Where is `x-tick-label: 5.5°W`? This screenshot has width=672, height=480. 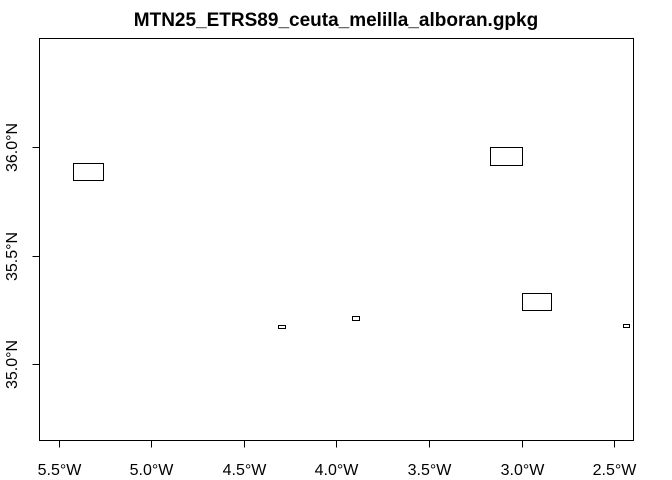
x-tick-label: 5.5°W is located at coordinates (60, 470).